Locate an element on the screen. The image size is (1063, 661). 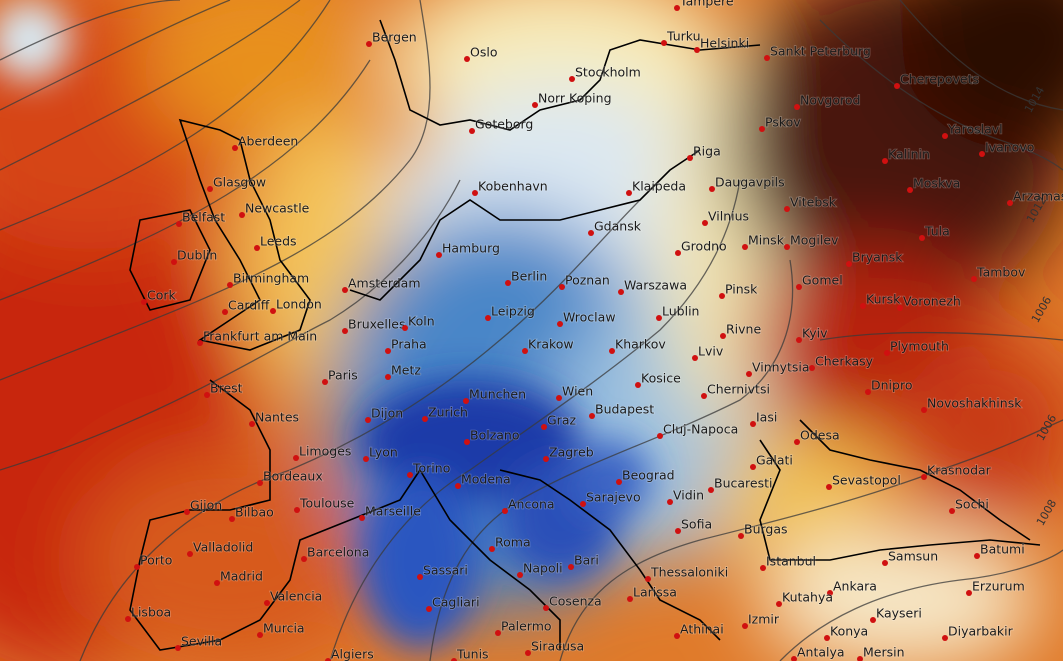
city-label: Chernivtsi is located at coordinates (738, 389).